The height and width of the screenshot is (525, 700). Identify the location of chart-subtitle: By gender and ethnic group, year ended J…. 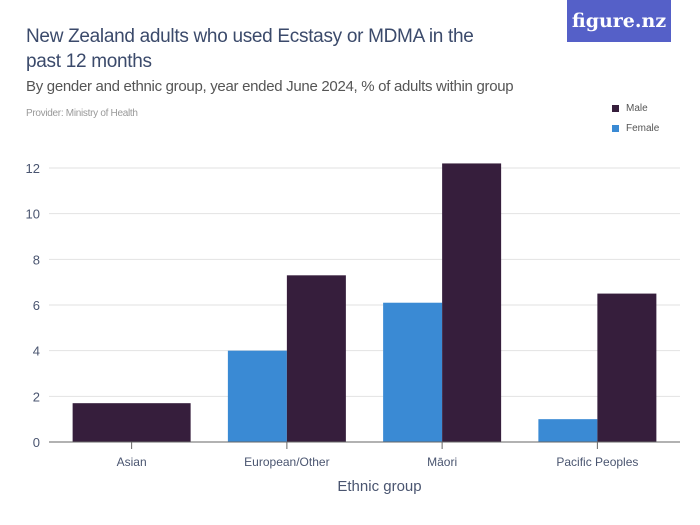
(270, 86).